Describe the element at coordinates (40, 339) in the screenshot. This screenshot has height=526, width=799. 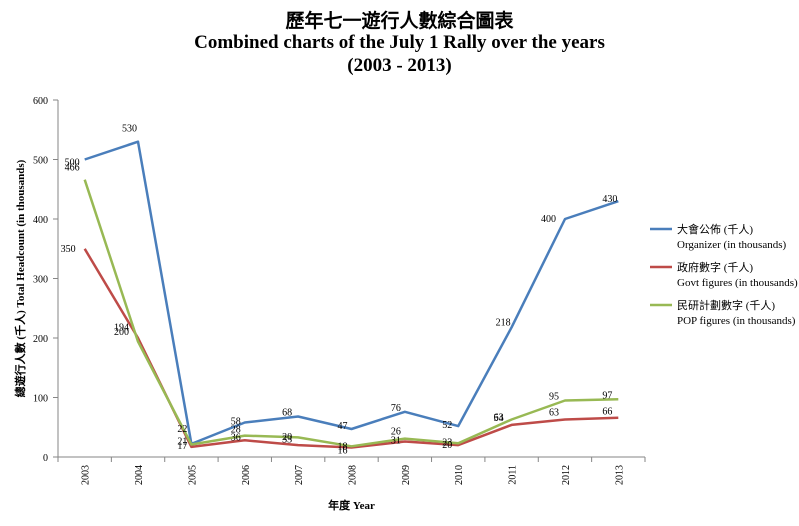
I see `y-tick-label: 200` at that location.